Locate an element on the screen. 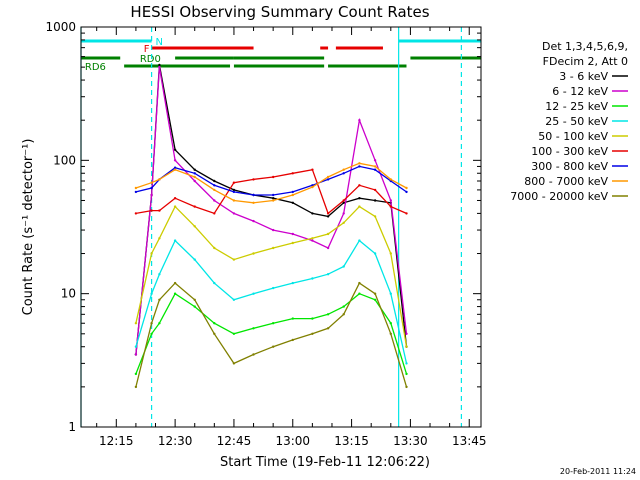  x-tick-label: 13:30 is located at coordinates (410, 441).